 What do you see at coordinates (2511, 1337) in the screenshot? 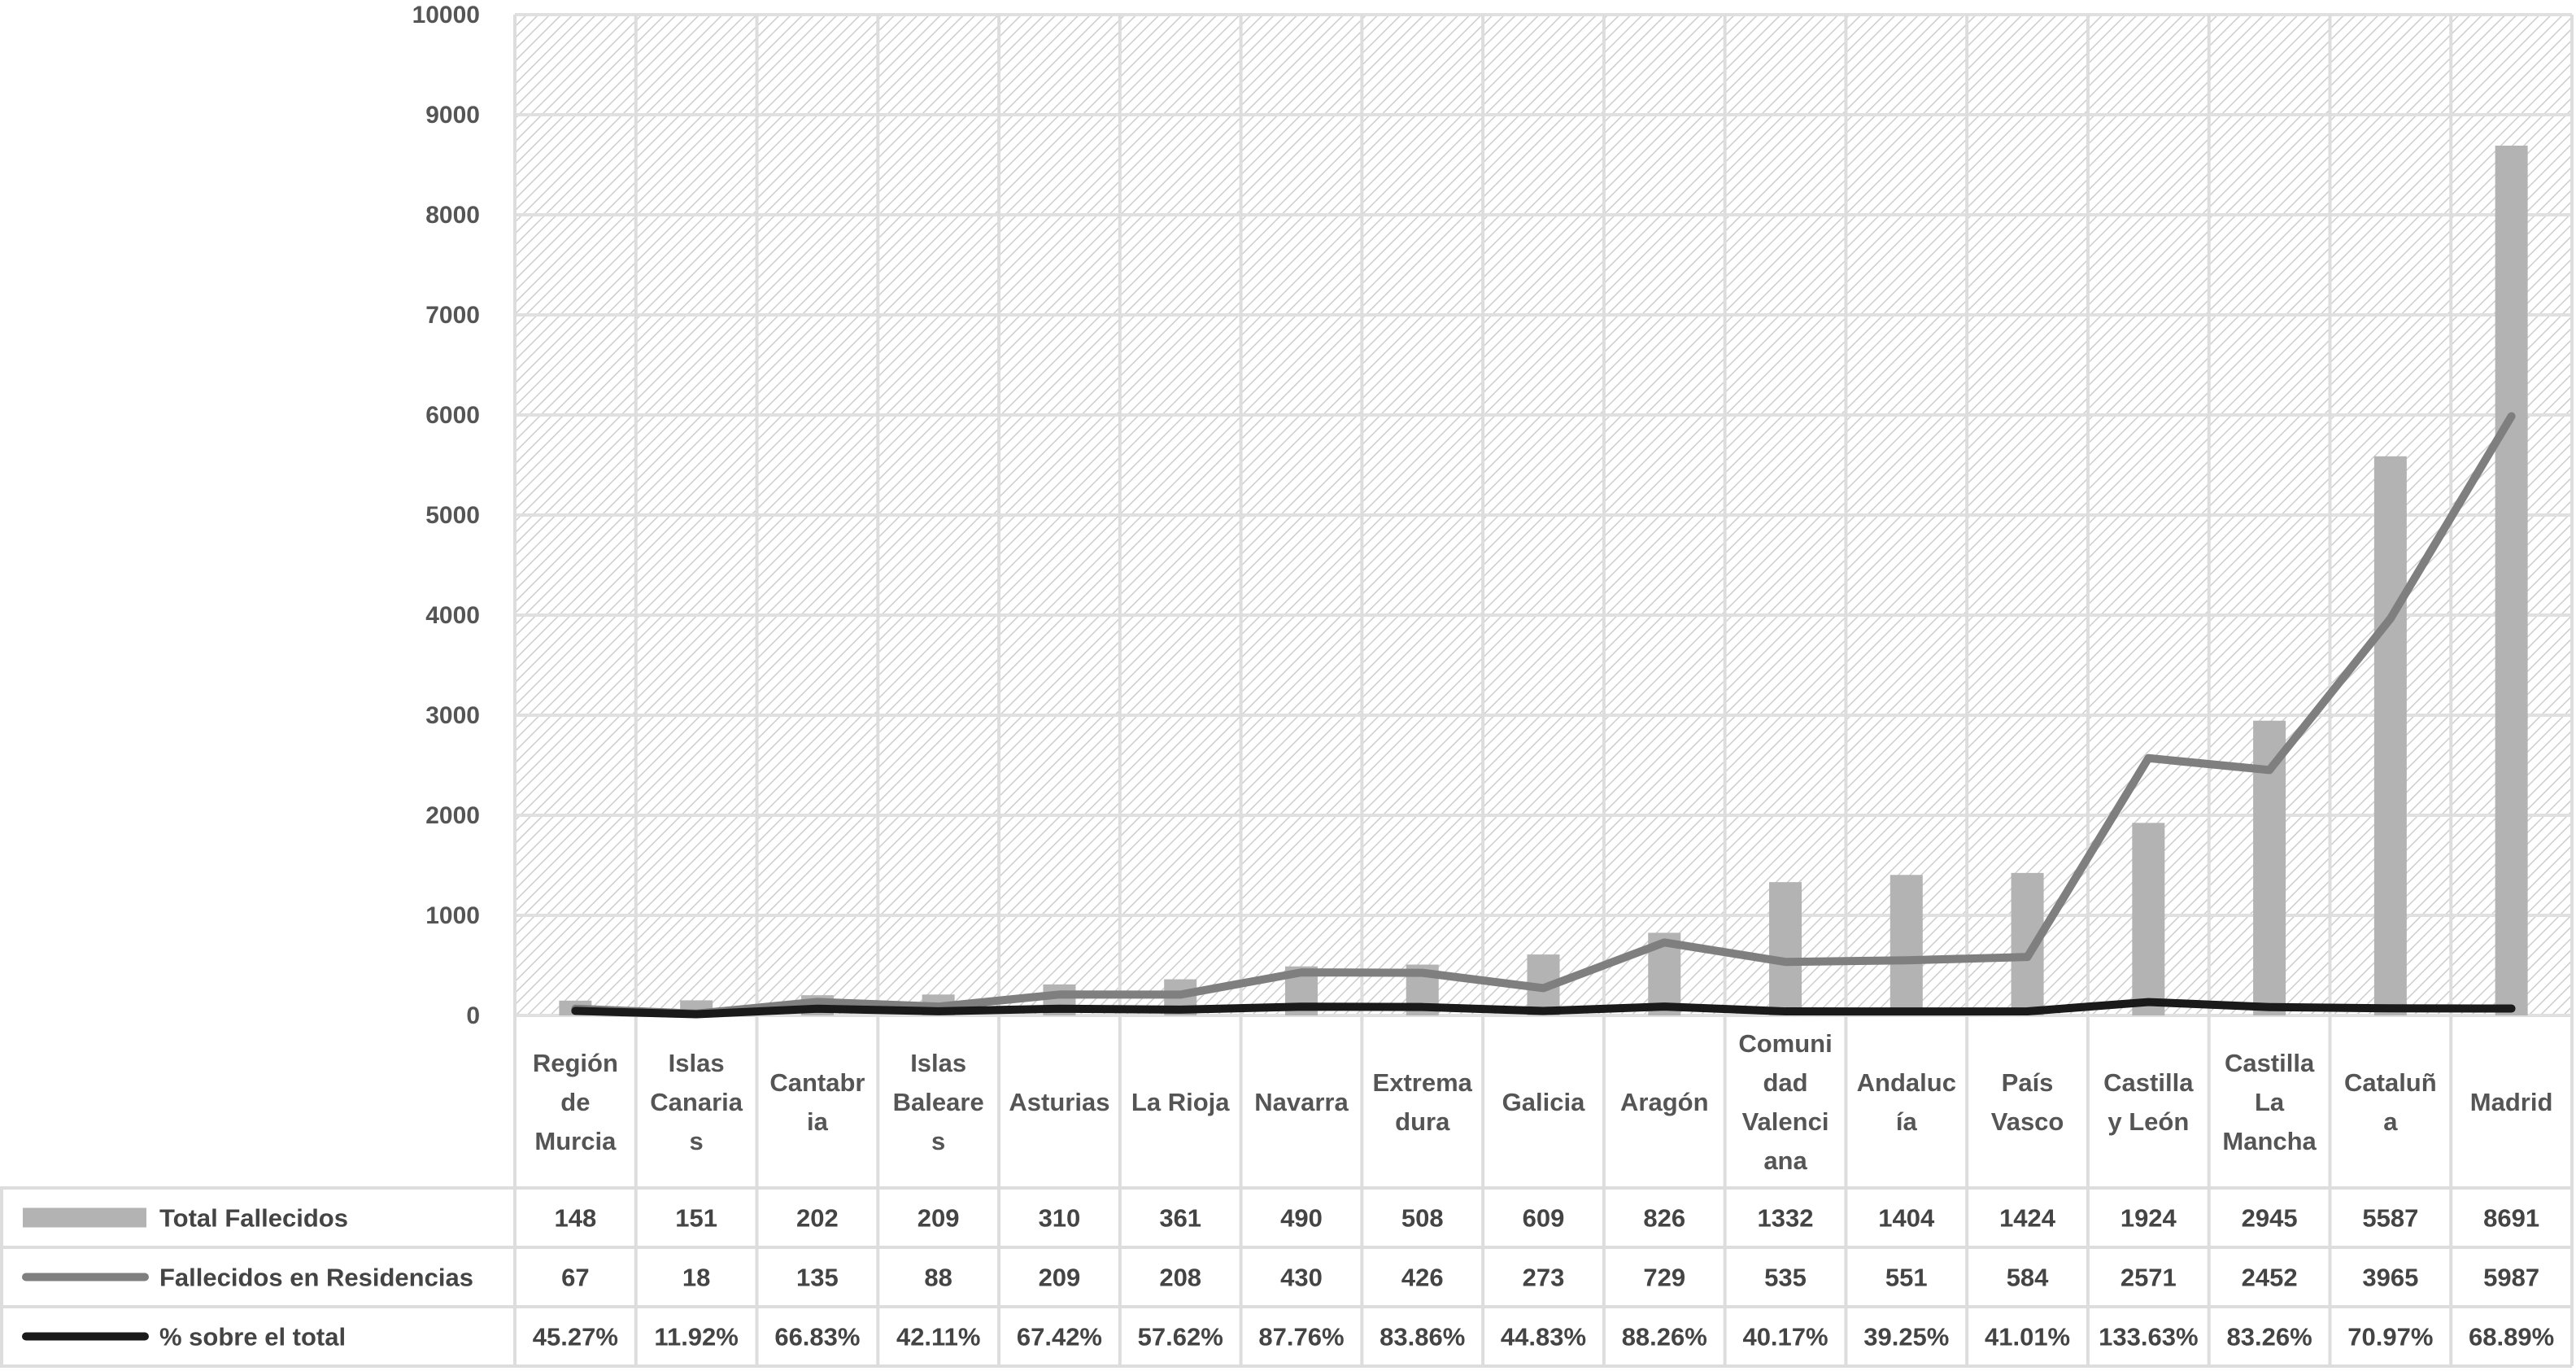
I see `data-label: 68.89%` at bounding box center [2511, 1337].